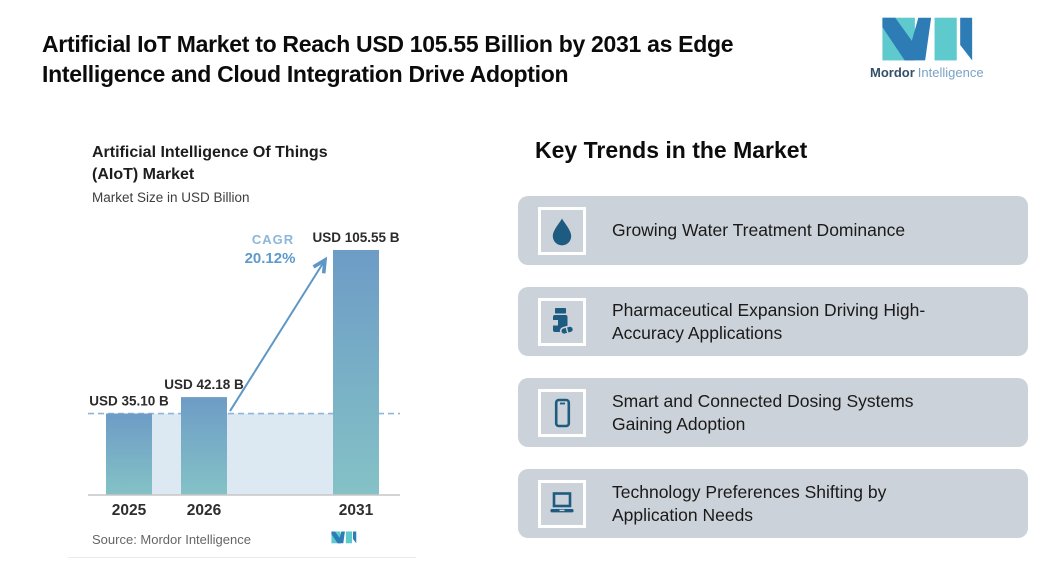  What do you see at coordinates (204, 510) in the screenshot?
I see `x-axis-label: 2026` at bounding box center [204, 510].